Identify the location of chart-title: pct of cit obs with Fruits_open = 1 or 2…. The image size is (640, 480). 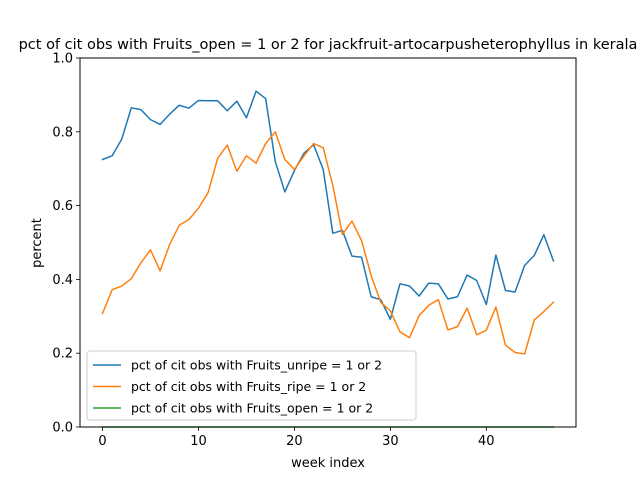
(328, 45).